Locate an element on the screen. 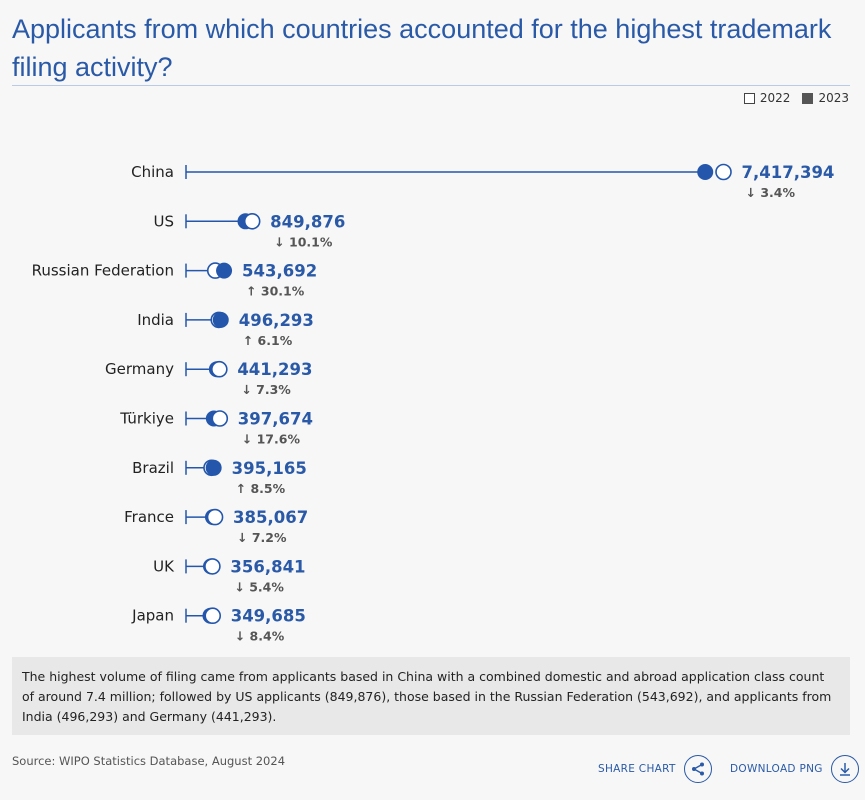  value-label: 385,067 is located at coordinates (270, 517).